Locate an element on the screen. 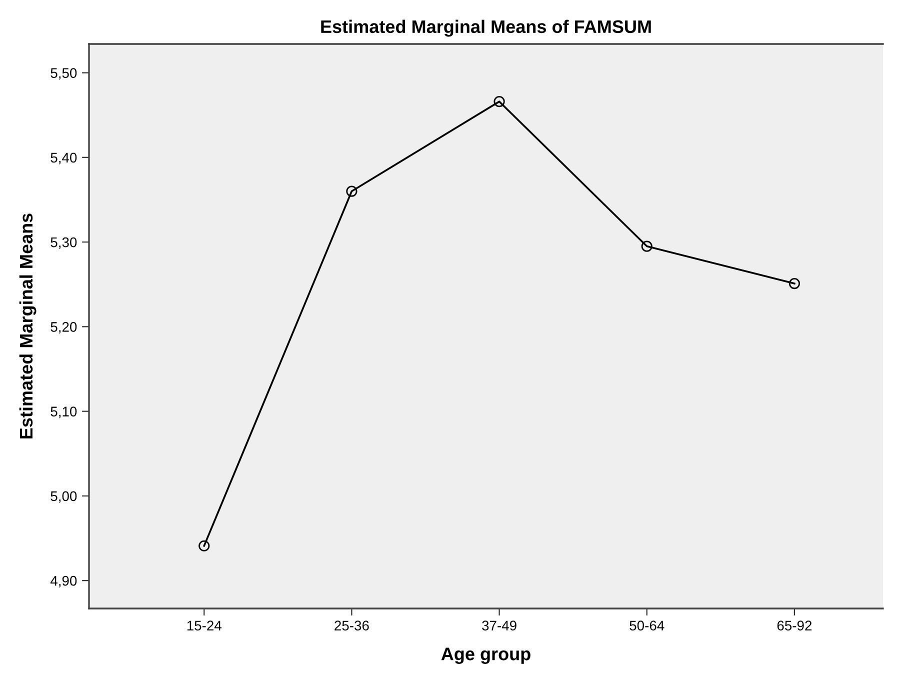  x-tick-label: 50-64 is located at coordinates (647, 625).